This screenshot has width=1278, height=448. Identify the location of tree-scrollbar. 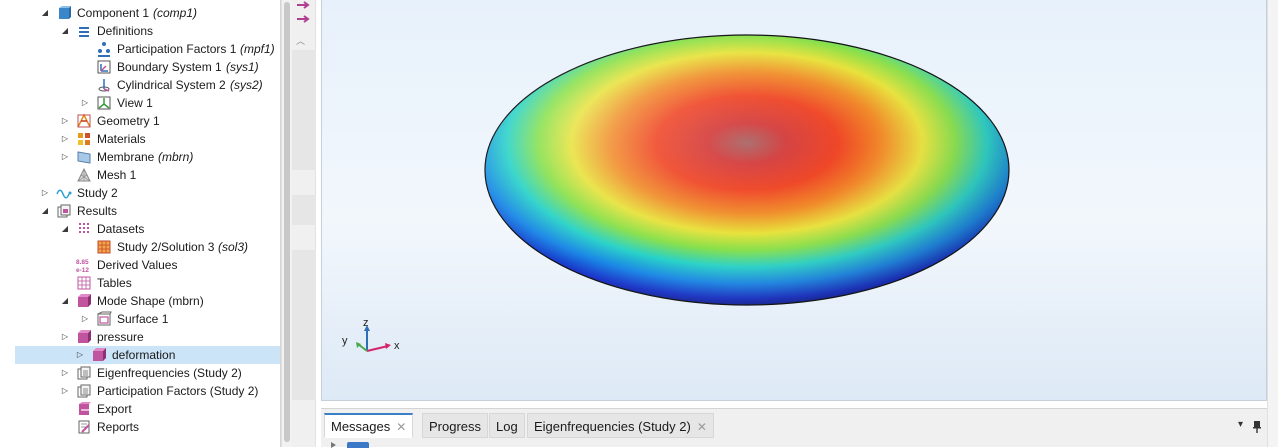
(286, 223).